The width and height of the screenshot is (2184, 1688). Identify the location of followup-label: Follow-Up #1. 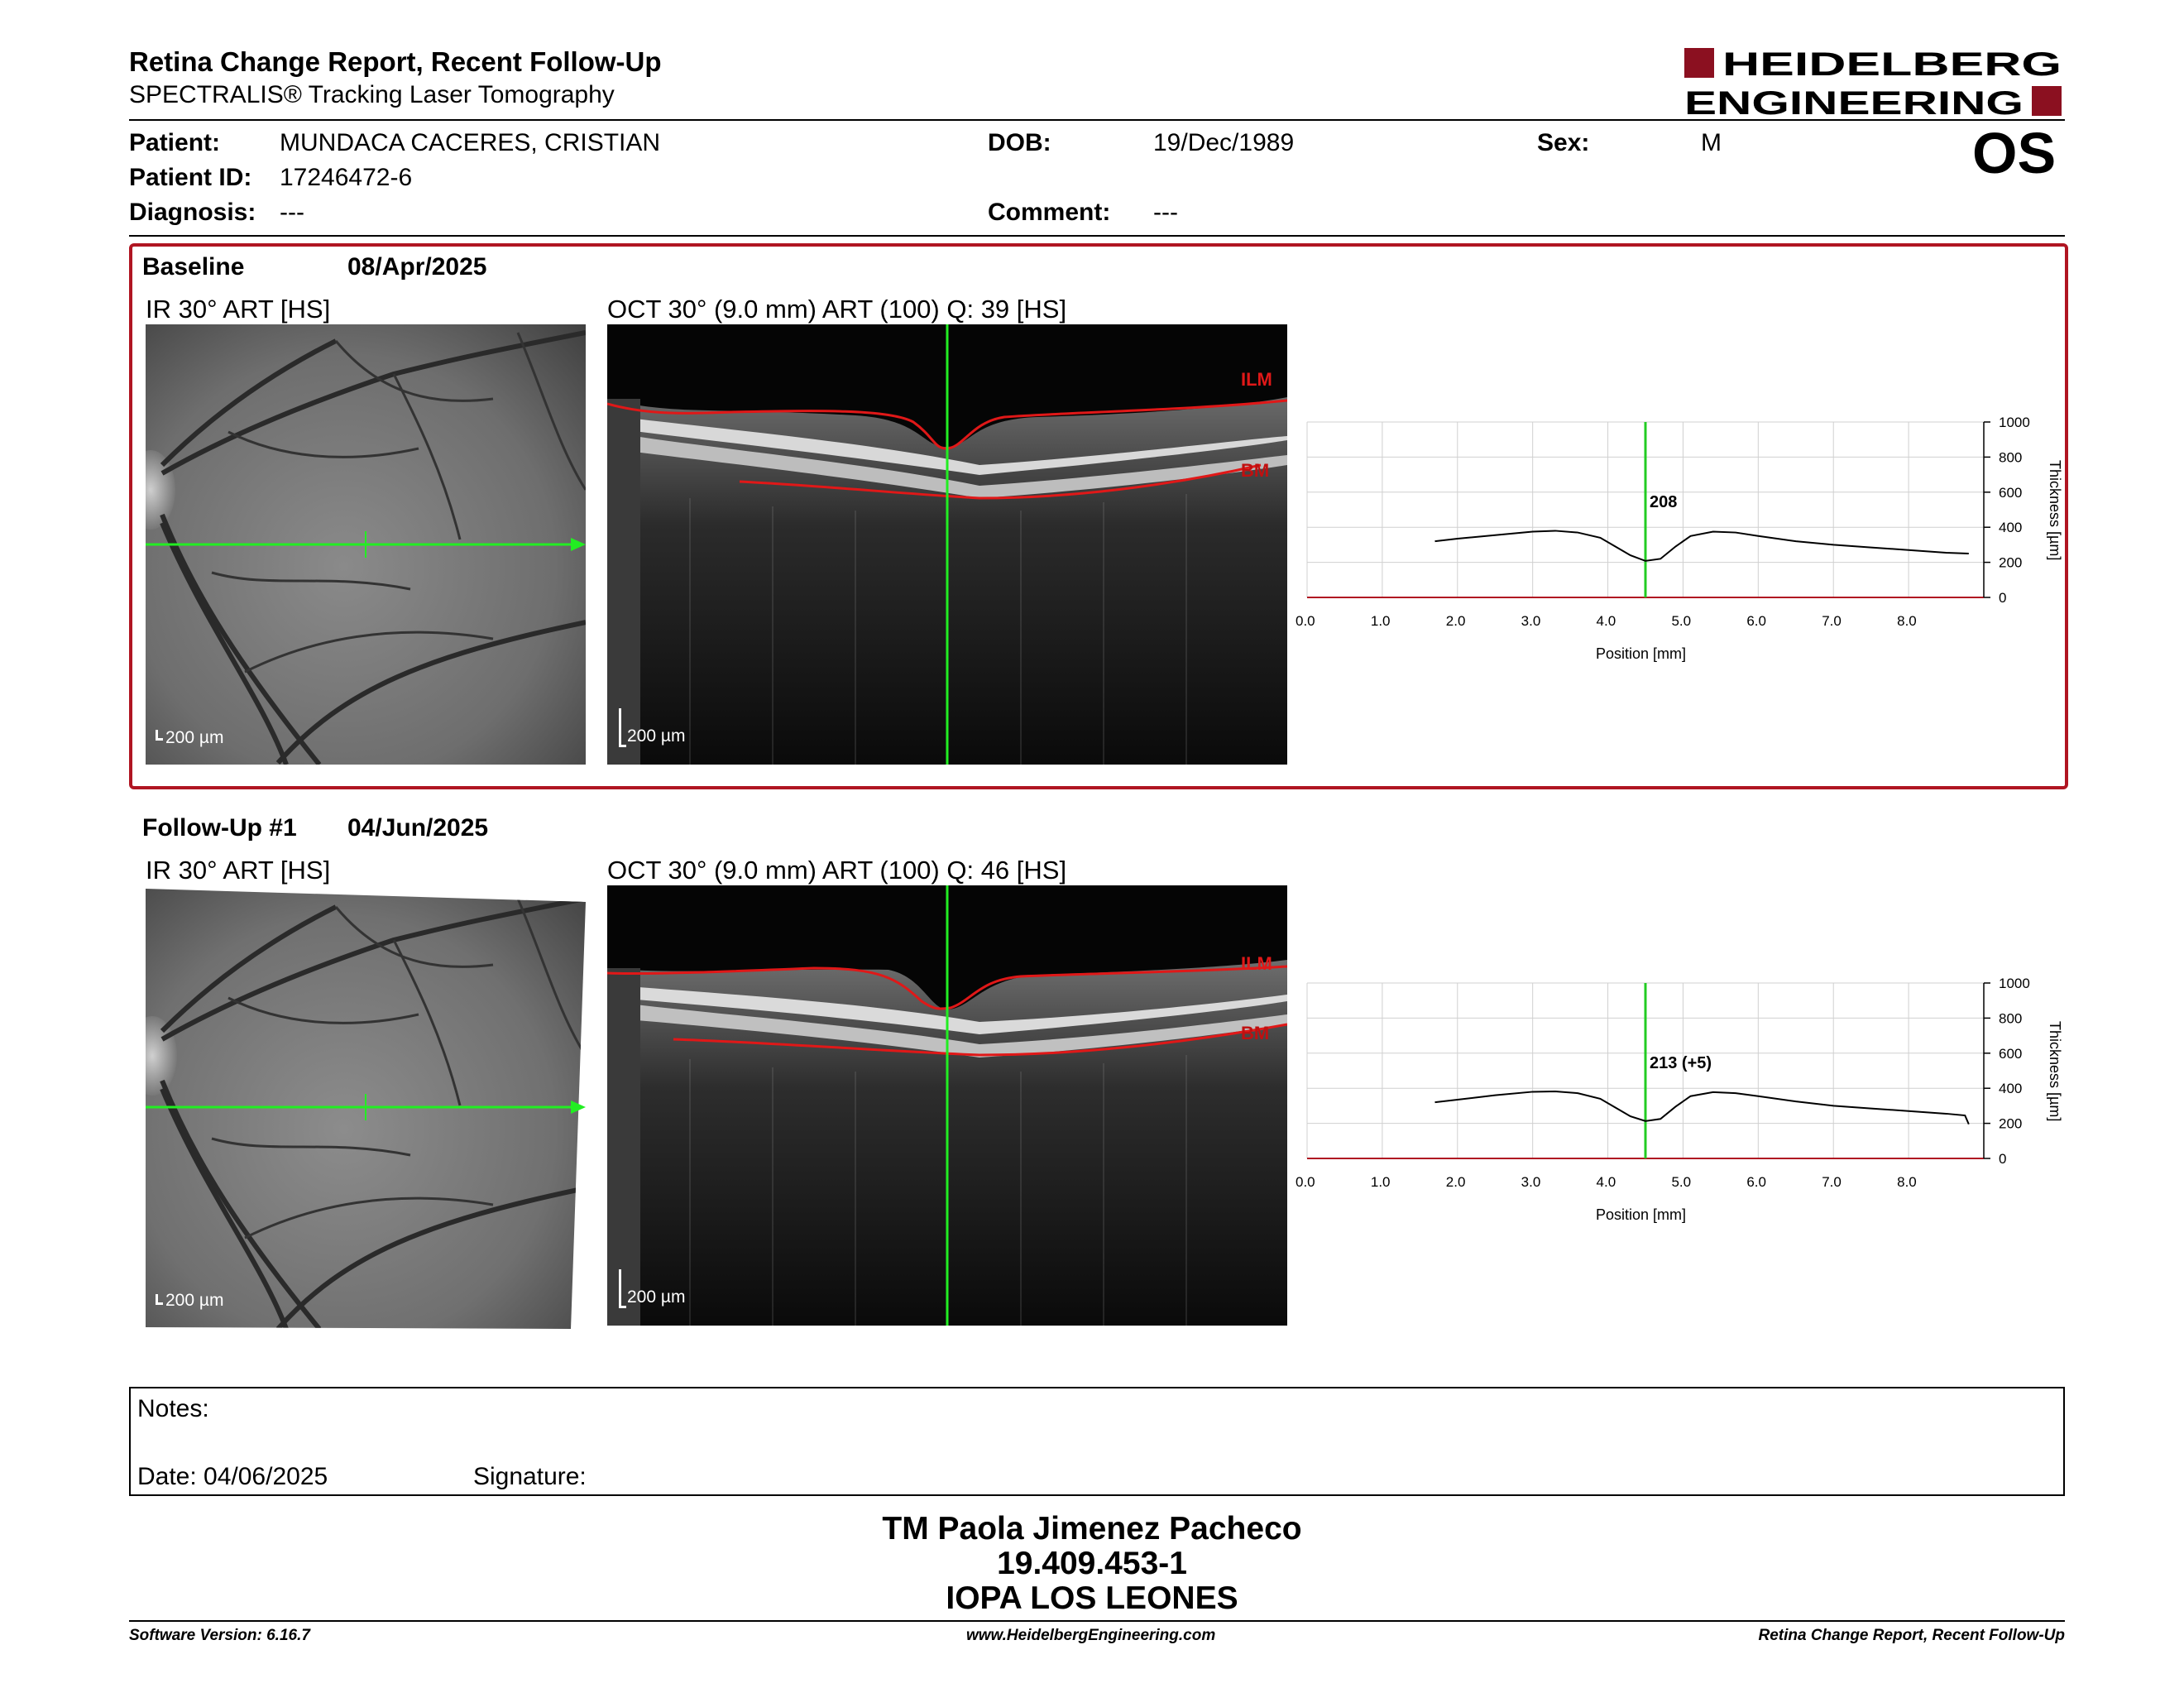
(219, 828).